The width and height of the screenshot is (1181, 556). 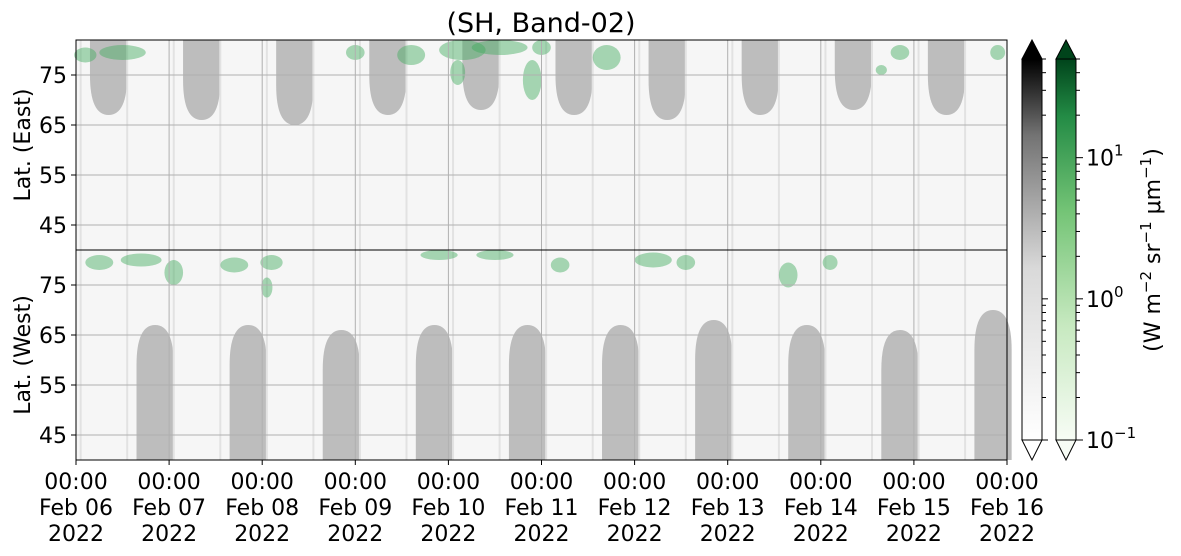 What do you see at coordinates (1032, 450) in the screenshot?
I see `colorbar-gray-extend-min` at bounding box center [1032, 450].